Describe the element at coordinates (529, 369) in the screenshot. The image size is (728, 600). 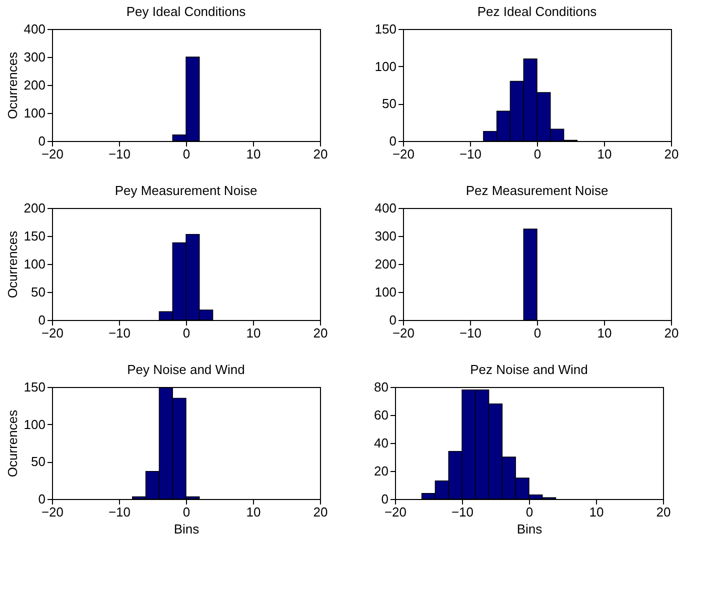
I see `chart-title: Pez Noise and Wind` at that location.